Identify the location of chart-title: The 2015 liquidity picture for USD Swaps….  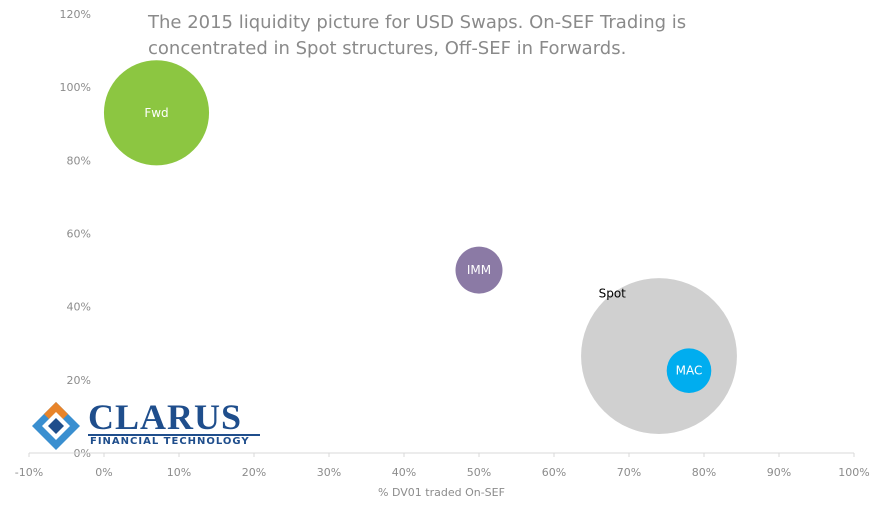
(417, 35).